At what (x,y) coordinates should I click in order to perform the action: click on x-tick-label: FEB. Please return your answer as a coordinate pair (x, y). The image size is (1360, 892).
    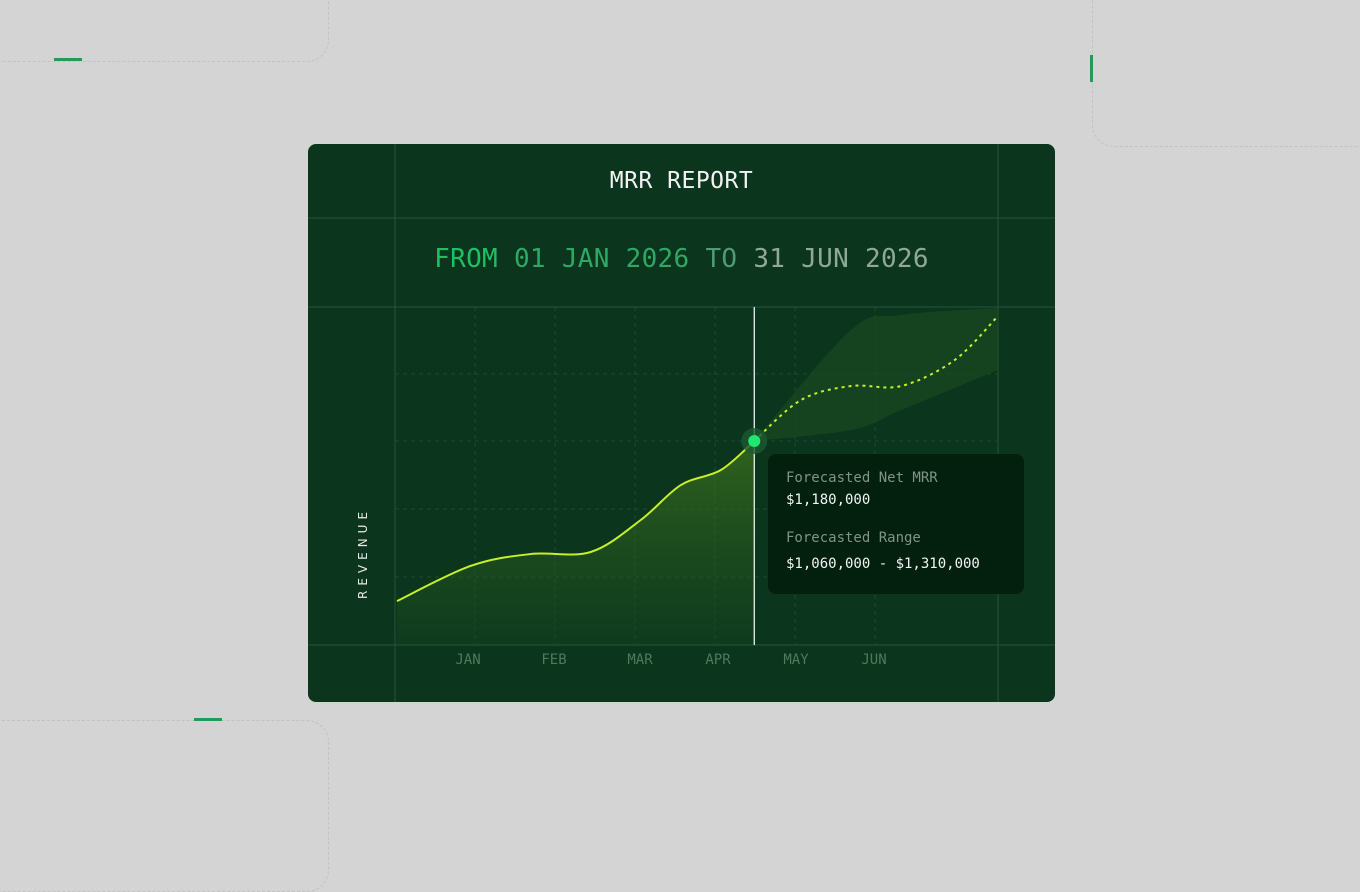
    Looking at the image, I should click on (554, 660).